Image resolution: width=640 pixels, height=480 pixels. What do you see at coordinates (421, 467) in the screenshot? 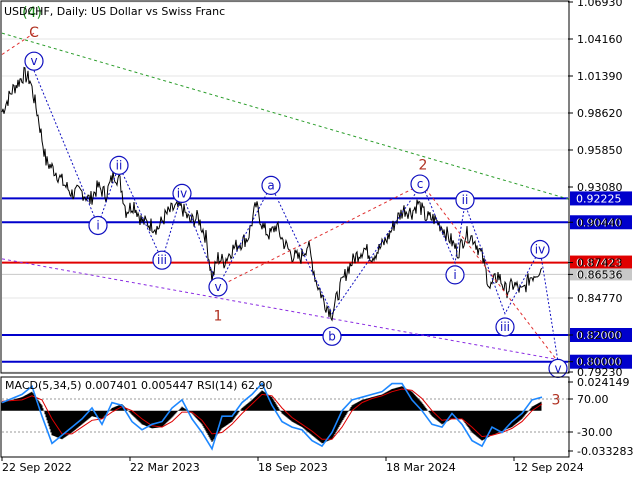
I see `date-tick-label: 18 Mar 2024` at bounding box center [421, 467].